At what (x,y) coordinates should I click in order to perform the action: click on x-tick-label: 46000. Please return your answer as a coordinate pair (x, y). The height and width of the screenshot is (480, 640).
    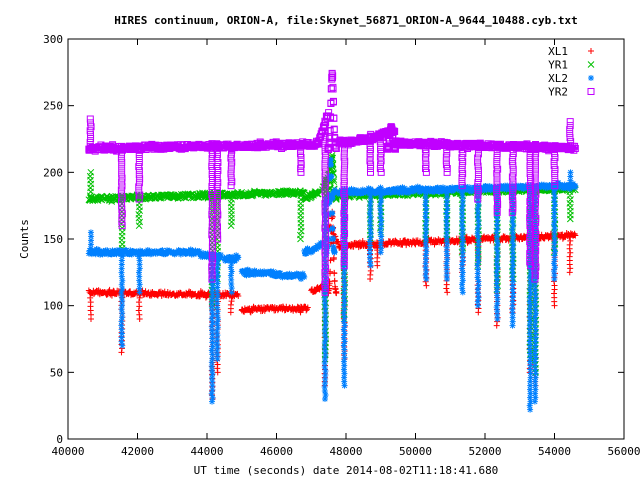
    Looking at the image, I should click on (276, 451).